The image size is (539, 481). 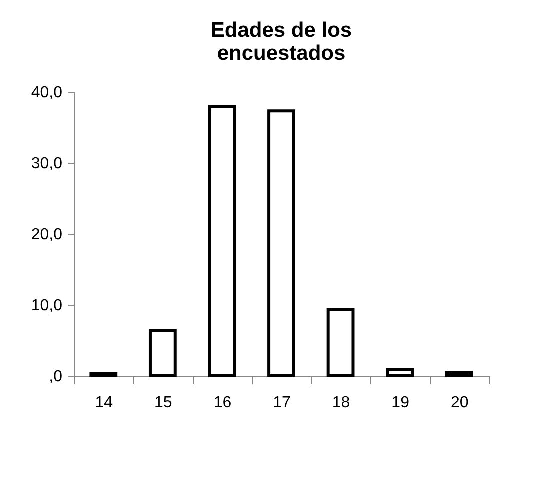 I want to click on y-tick-label: 10,0, so click(x=47, y=306).